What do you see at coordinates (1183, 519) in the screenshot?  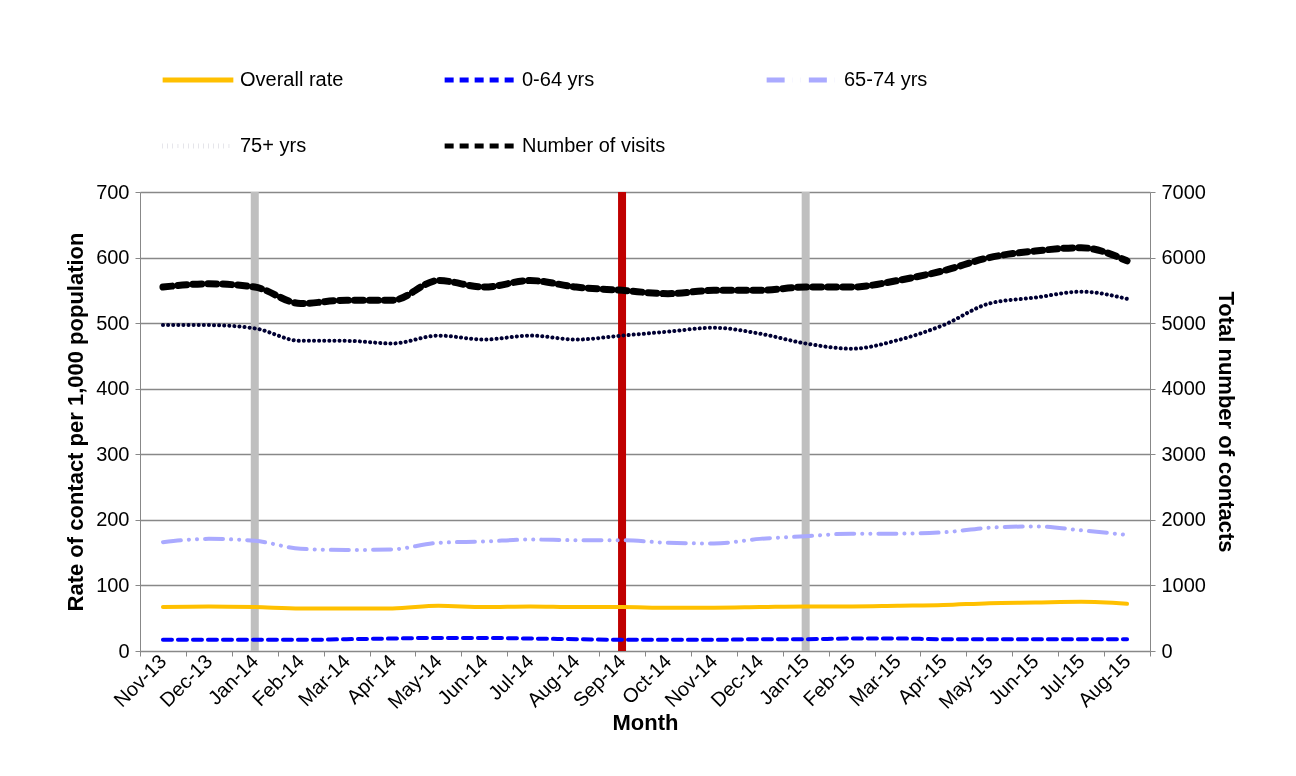 I see `y2-tick-label: 2000` at bounding box center [1183, 519].